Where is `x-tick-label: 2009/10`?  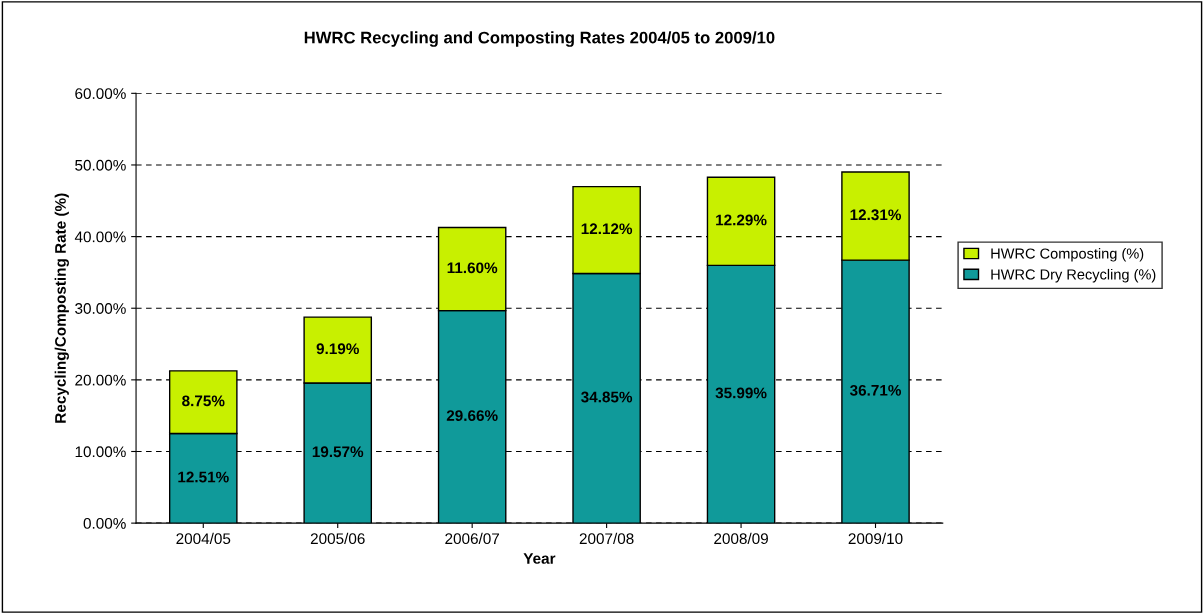 x-tick-label: 2009/10 is located at coordinates (875, 538).